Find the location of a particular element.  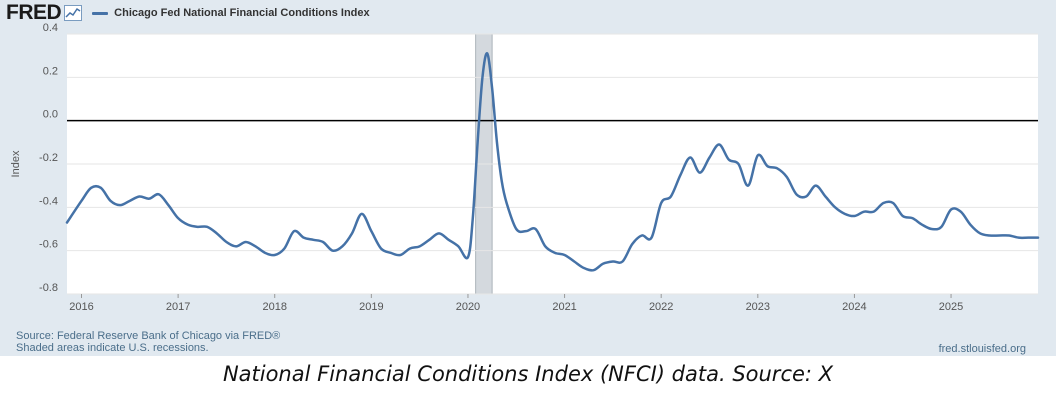

x-tick-label: 2017 is located at coordinates (178, 307).